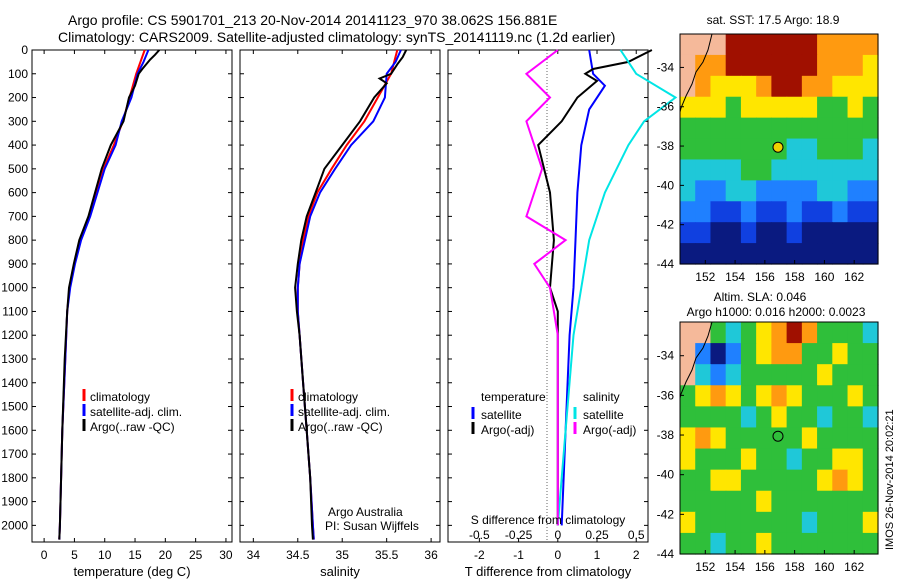 This screenshot has height=580, width=900. What do you see at coordinates (18, 121) in the screenshot?
I see `y-tick-label: 300` at bounding box center [18, 121].